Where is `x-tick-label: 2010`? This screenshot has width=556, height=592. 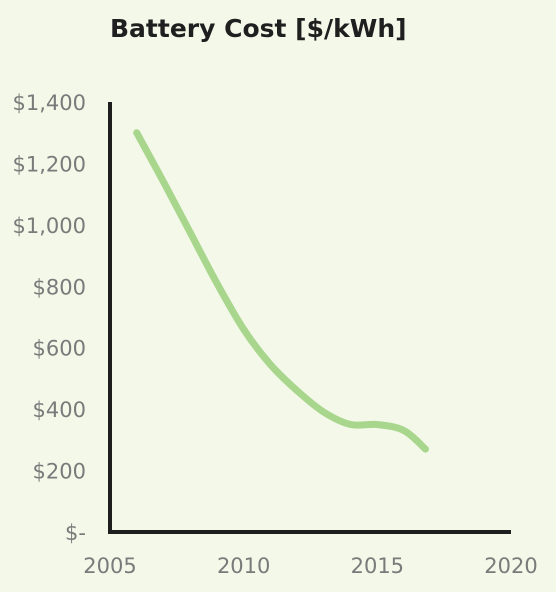
x-tick-label: 2010 is located at coordinates (243, 566).